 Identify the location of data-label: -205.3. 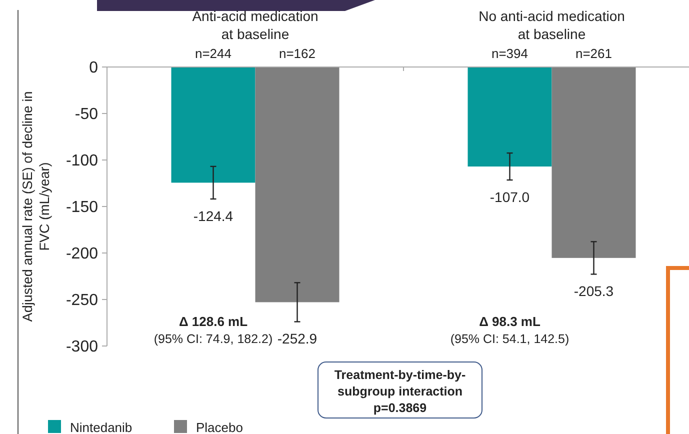
(594, 291).